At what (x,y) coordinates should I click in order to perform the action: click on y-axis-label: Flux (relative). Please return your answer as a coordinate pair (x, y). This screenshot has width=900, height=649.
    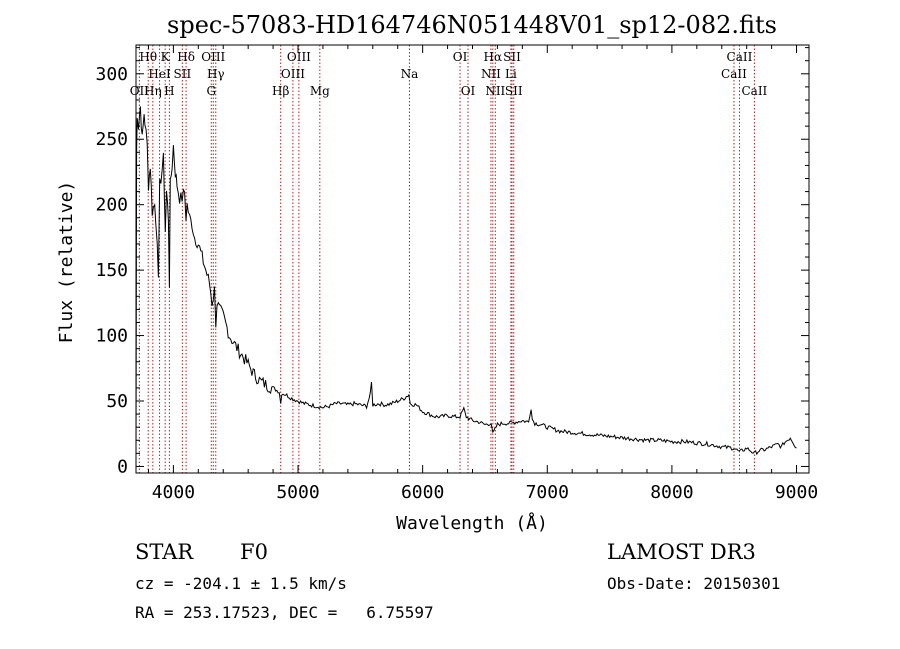
    Looking at the image, I should click on (66, 262).